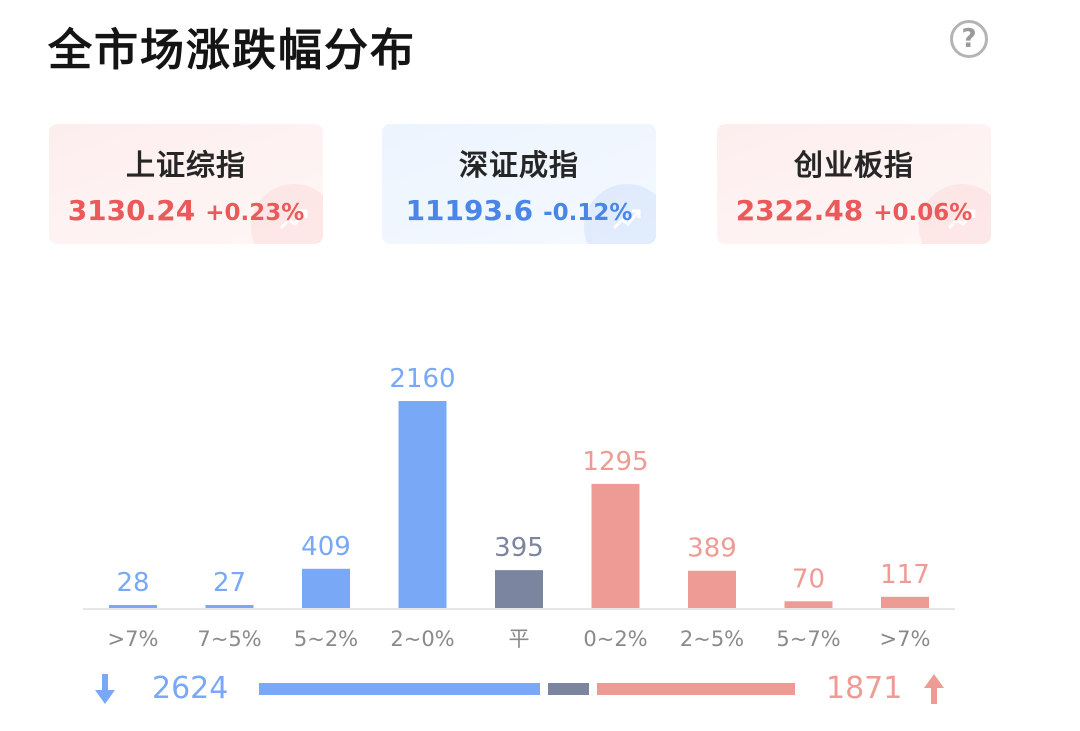  Describe the element at coordinates (853, 165) in the screenshot. I see `index-name: 创业板指` at that location.